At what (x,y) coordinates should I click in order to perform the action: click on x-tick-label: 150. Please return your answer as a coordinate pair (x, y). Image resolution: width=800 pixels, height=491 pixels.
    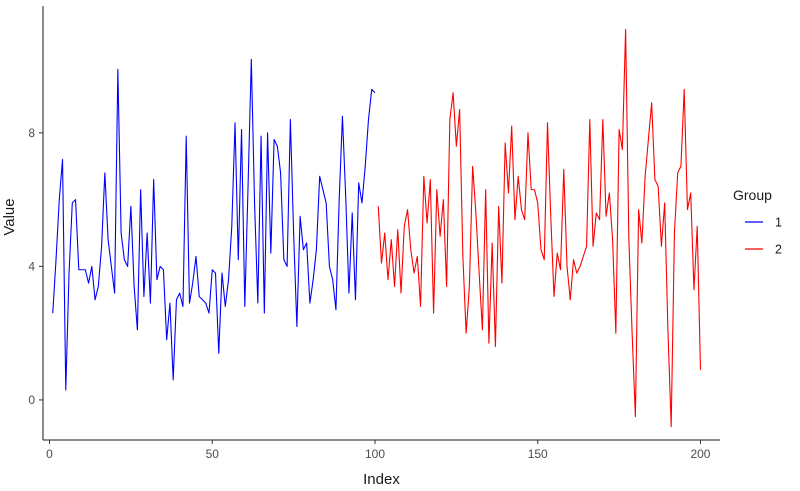
    Looking at the image, I should click on (538, 454).